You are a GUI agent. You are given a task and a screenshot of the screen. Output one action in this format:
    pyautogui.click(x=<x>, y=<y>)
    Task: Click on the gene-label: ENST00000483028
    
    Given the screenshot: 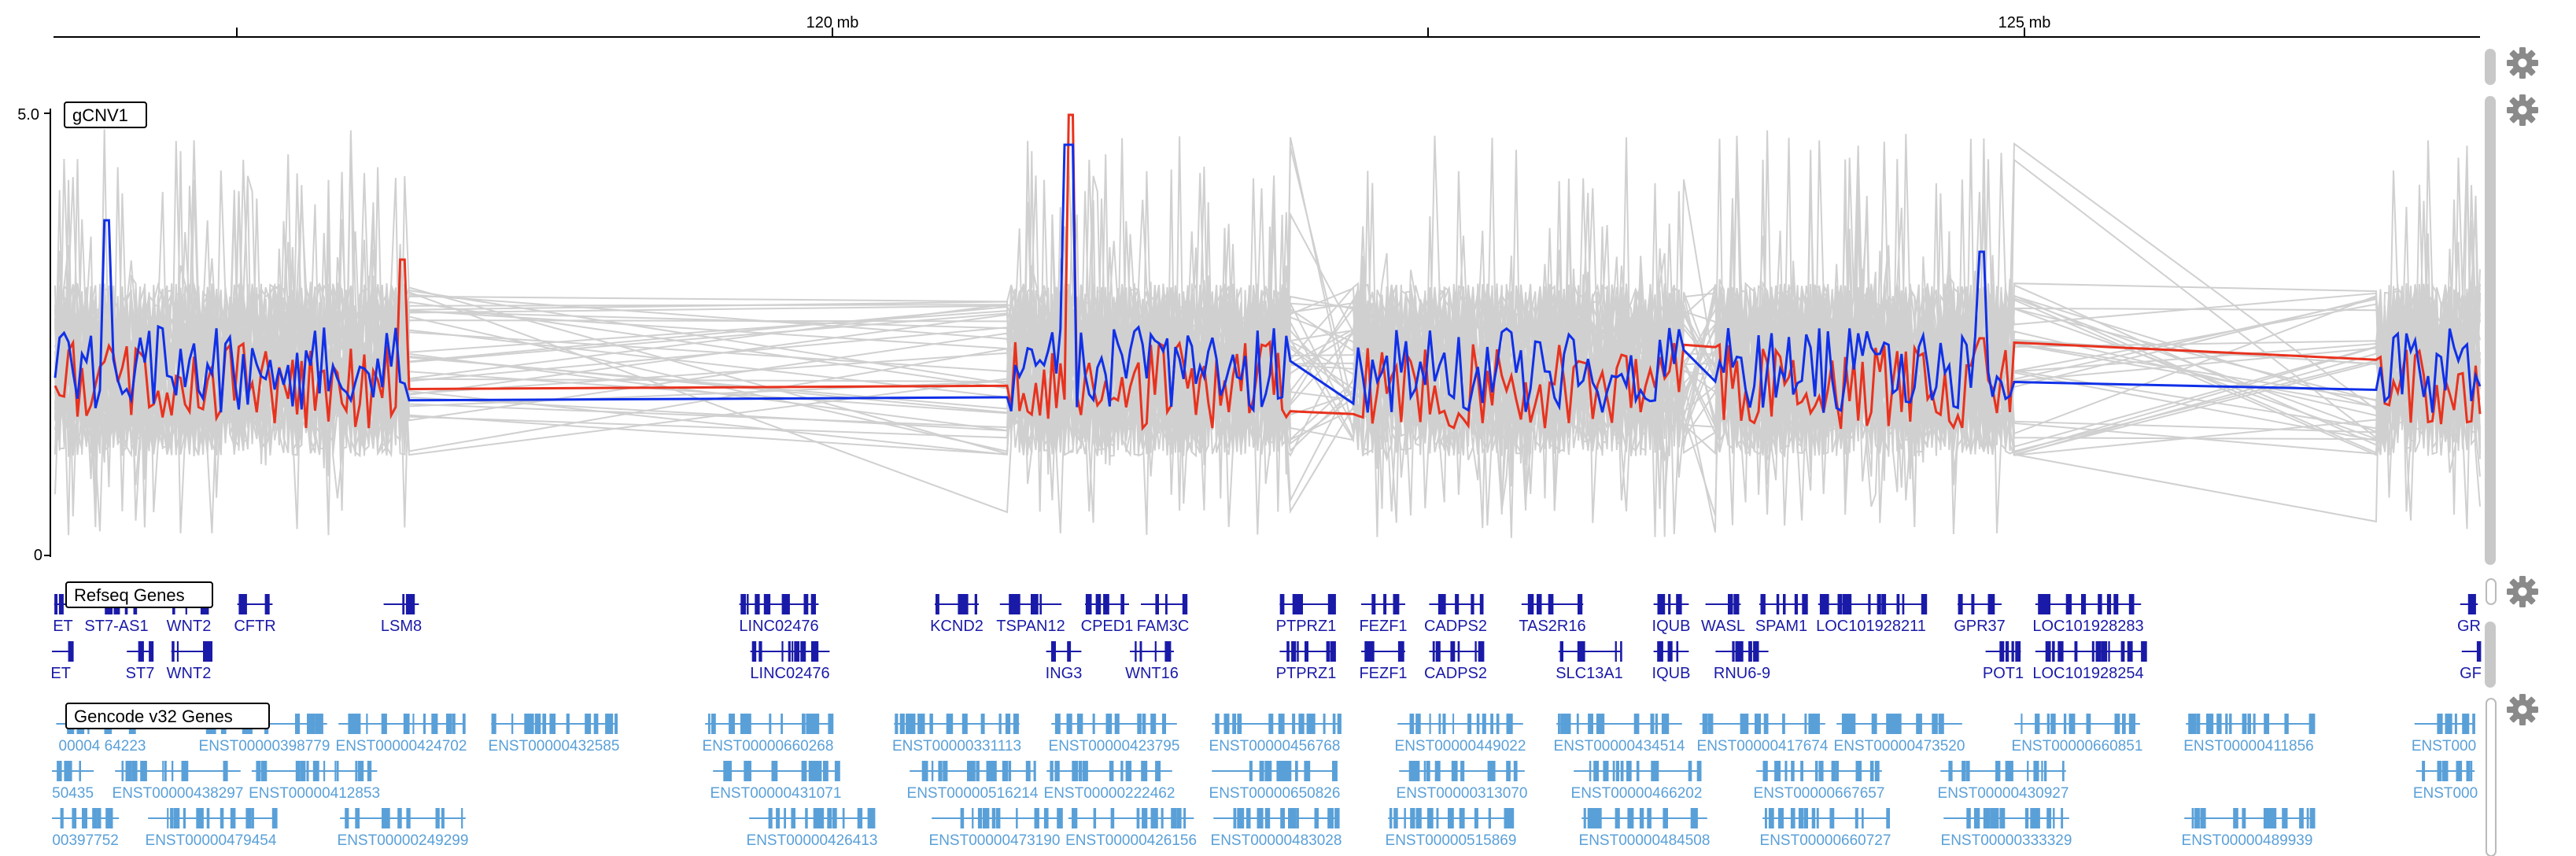 What is the action you would take?
    pyautogui.click(x=1276, y=840)
    